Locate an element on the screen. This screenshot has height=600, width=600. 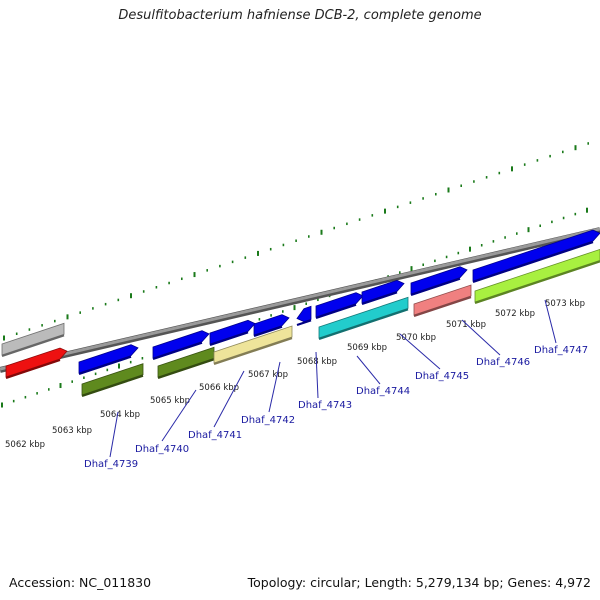
gene-red-body is located at coordinates (36, 362).